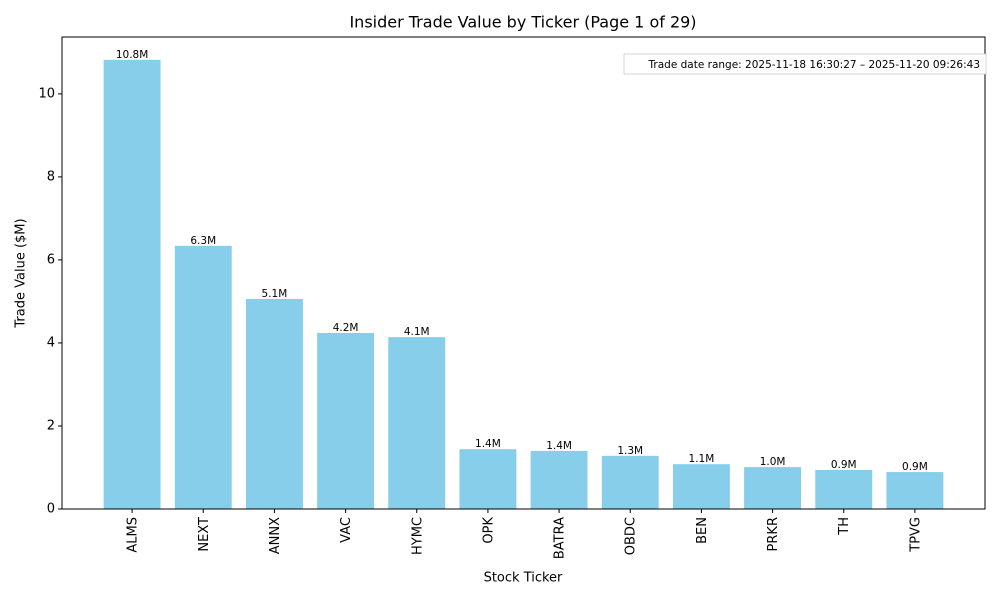 This screenshot has height=600, width=1000. What do you see at coordinates (915, 535) in the screenshot?
I see `x-tick-label: TPVG` at bounding box center [915, 535].